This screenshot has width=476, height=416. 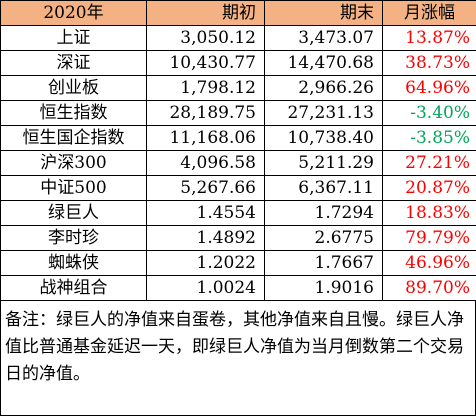 What do you see at coordinates (206, 238) in the screenshot?
I see `row-start-value: 1.4892` at bounding box center [206, 238].